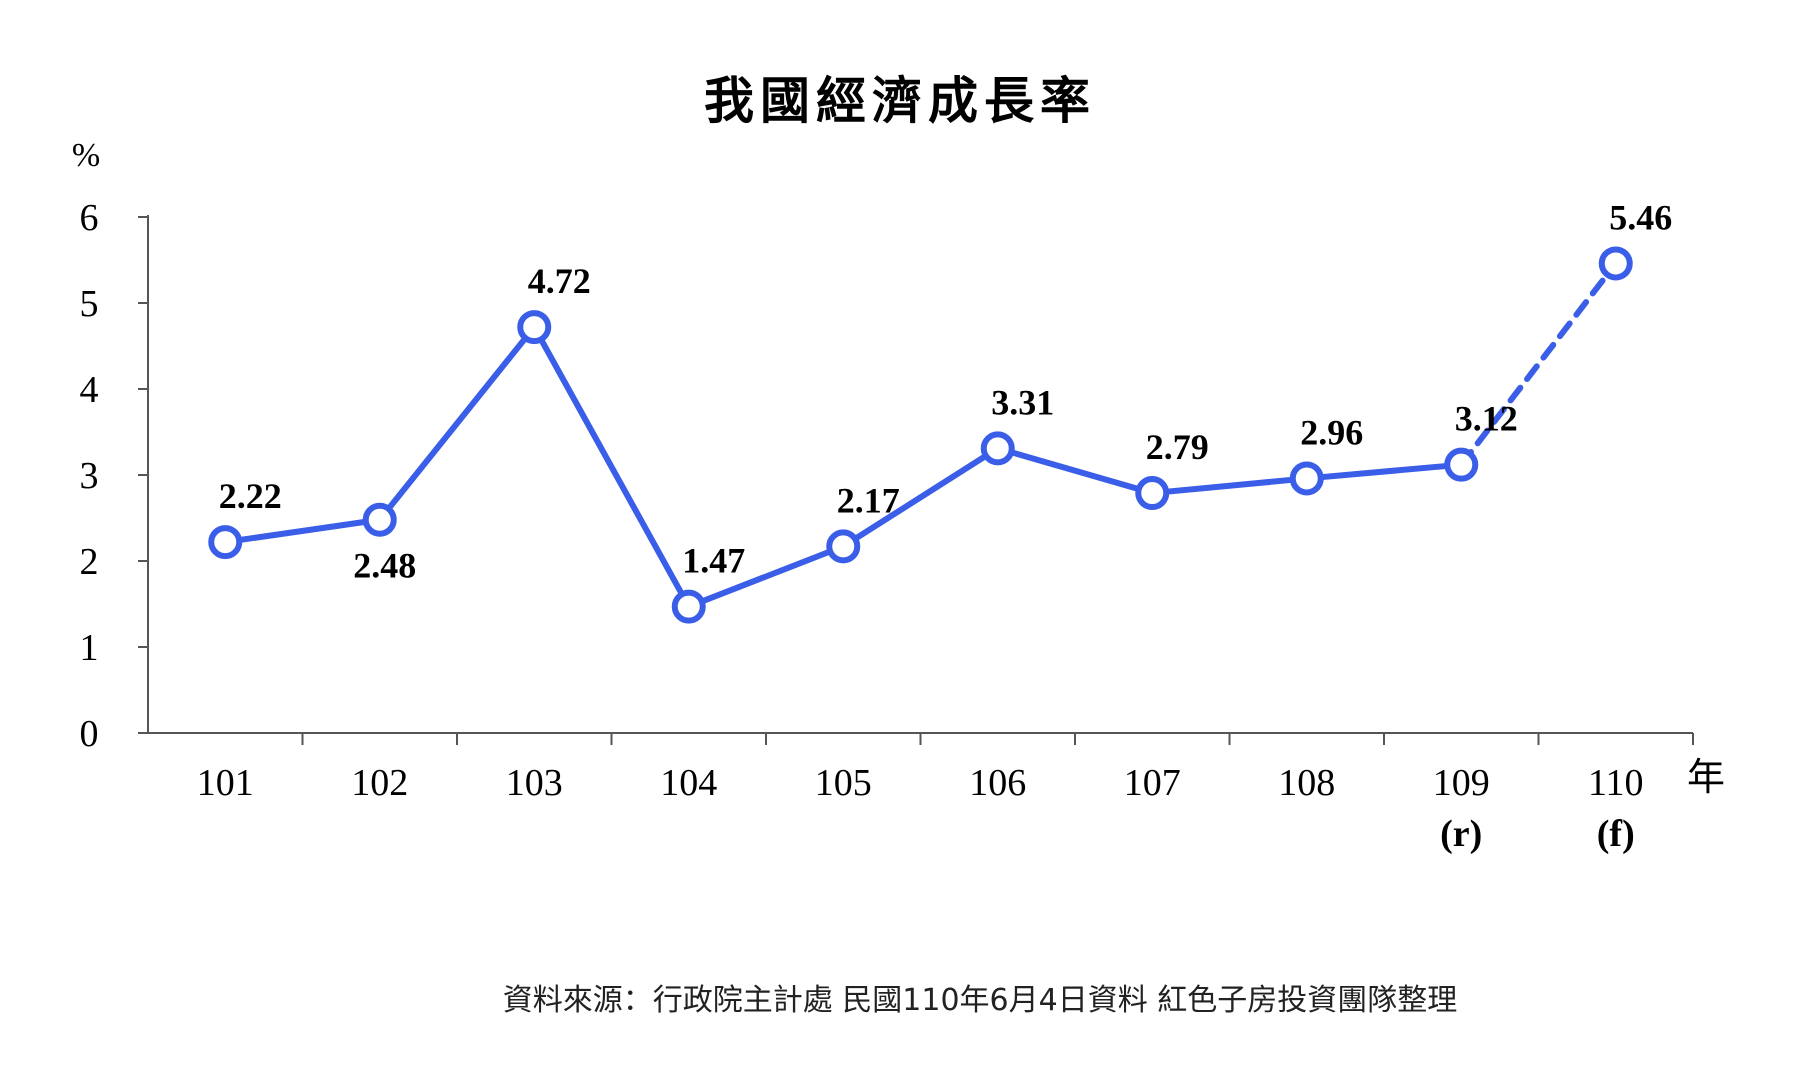  Describe the element at coordinates (89, 562) in the screenshot. I see `y-tick-label: 2` at that location.